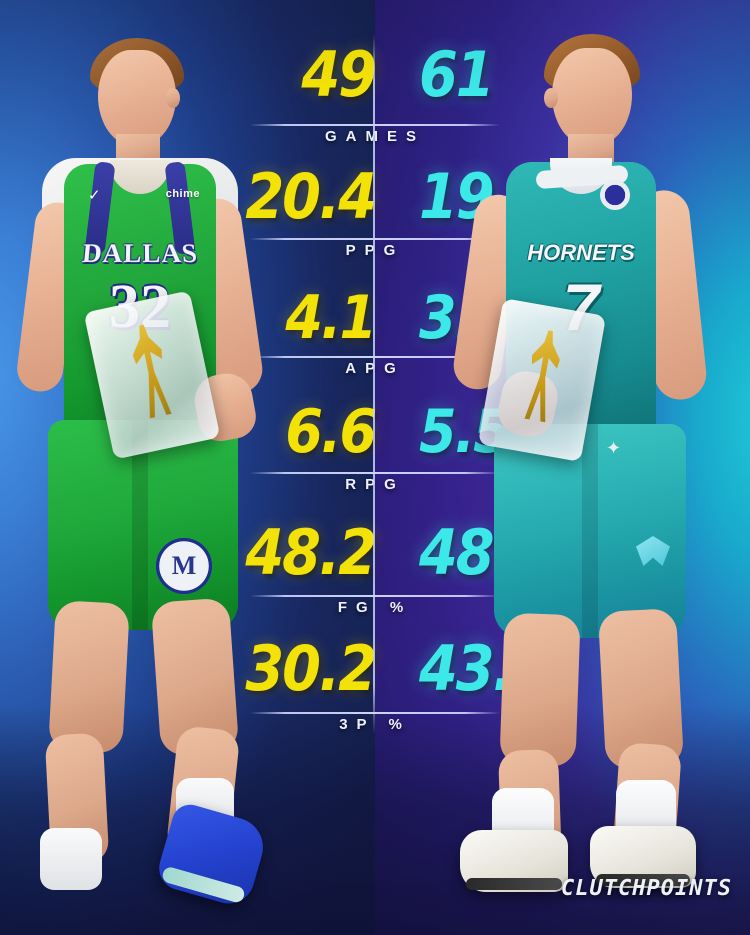 The image size is (750, 935). What do you see at coordinates (311, 668) in the screenshot?
I see `stat-value-left: 30.2` at bounding box center [311, 668].